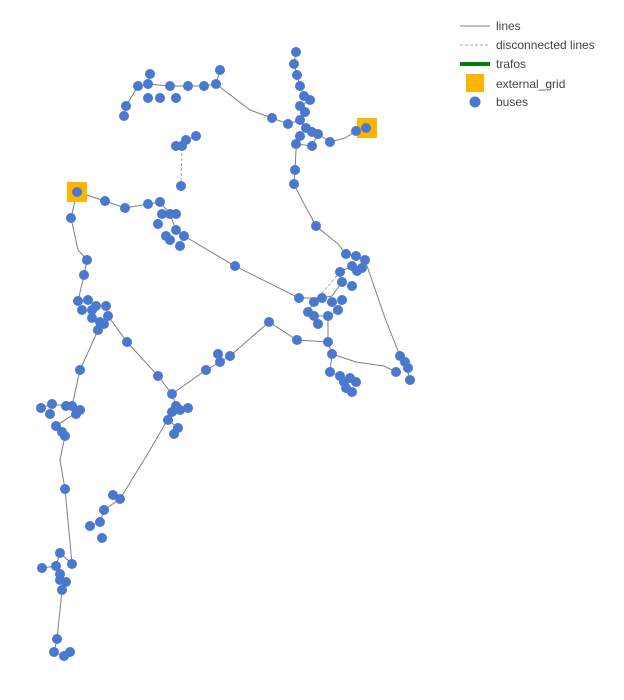 The height and width of the screenshot is (700, 624). What do you see at coordinates (515, 83) in the screenshot?
I see `legend-item-external-grid: external_grid` at bounding box center [515, 83].